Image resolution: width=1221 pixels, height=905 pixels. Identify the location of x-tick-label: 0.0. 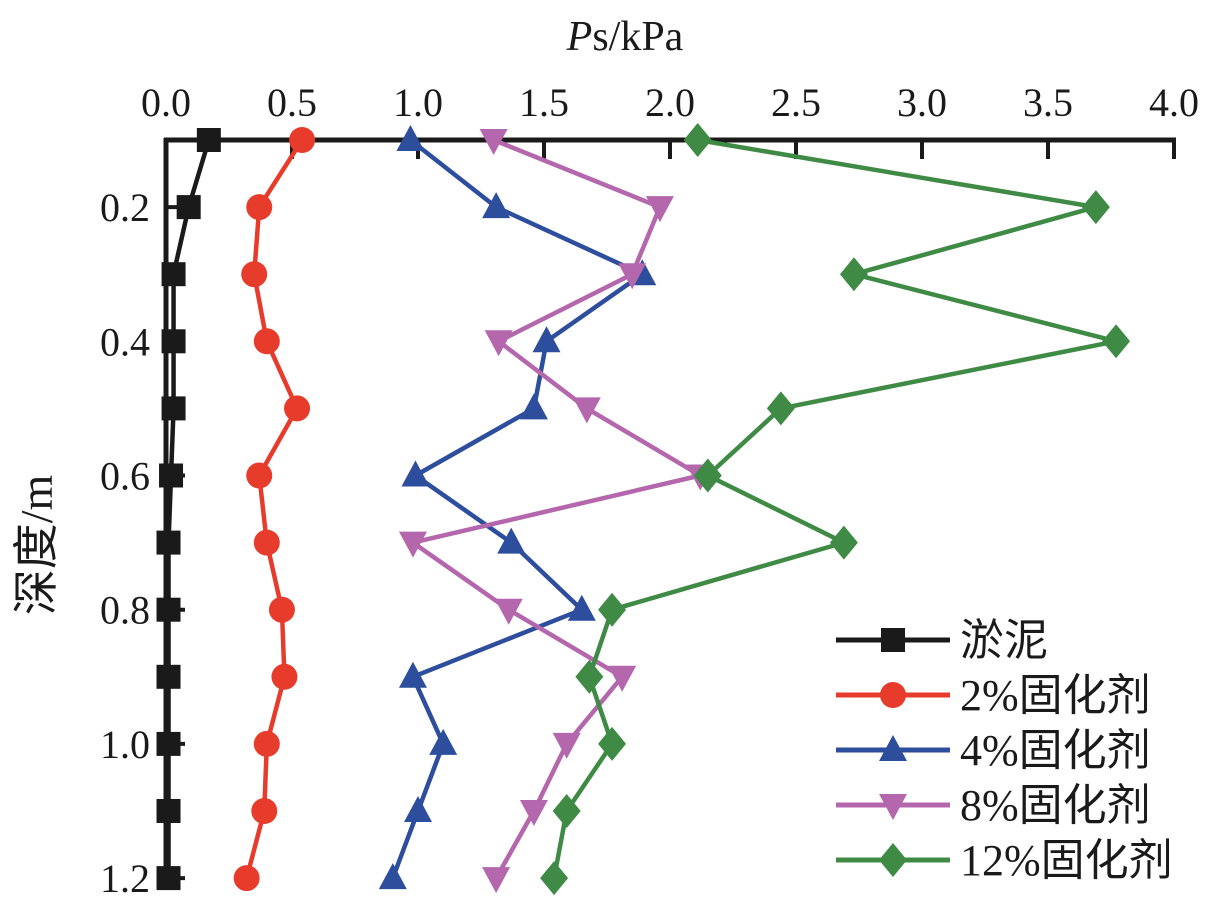
(166, 102).